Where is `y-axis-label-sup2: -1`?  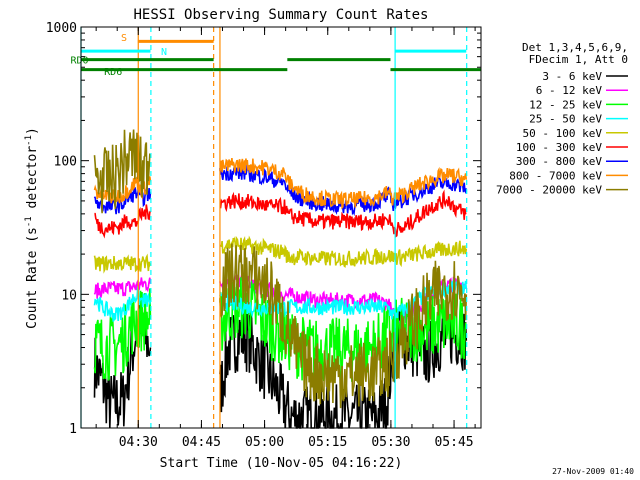 y-axis-label-sup2: -1 is located at coordinates (29, 140).